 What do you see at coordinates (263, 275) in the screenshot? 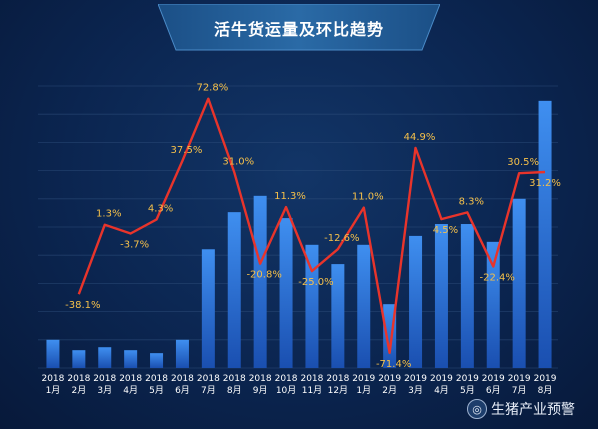
I see `data-label: -20.8%` at bounding box center [263, 275].